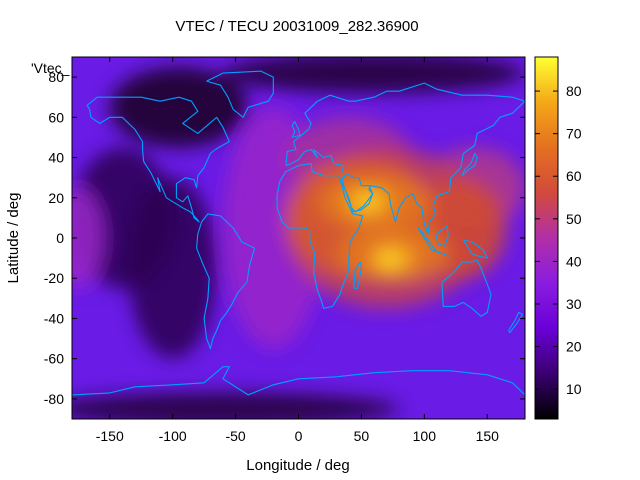 The height and width of the screenshot is (480, 640). I want to click on x-tick-label: -50, so click(235, 436).